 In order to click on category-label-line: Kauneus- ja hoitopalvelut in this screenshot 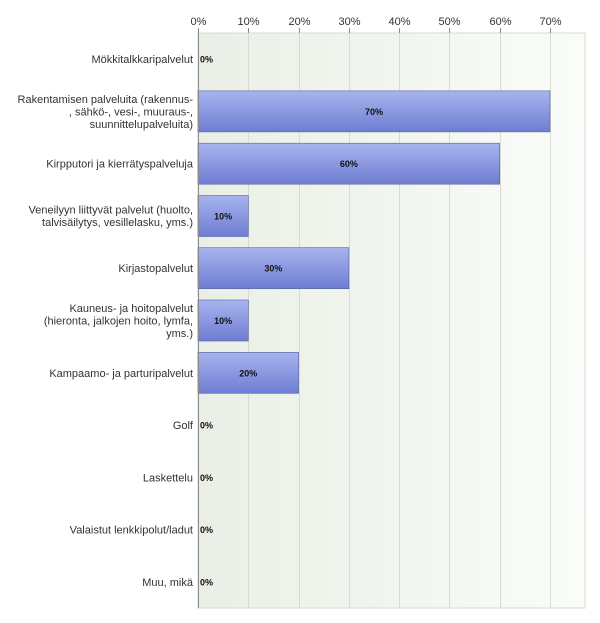, I will do `click(131, 309)`.